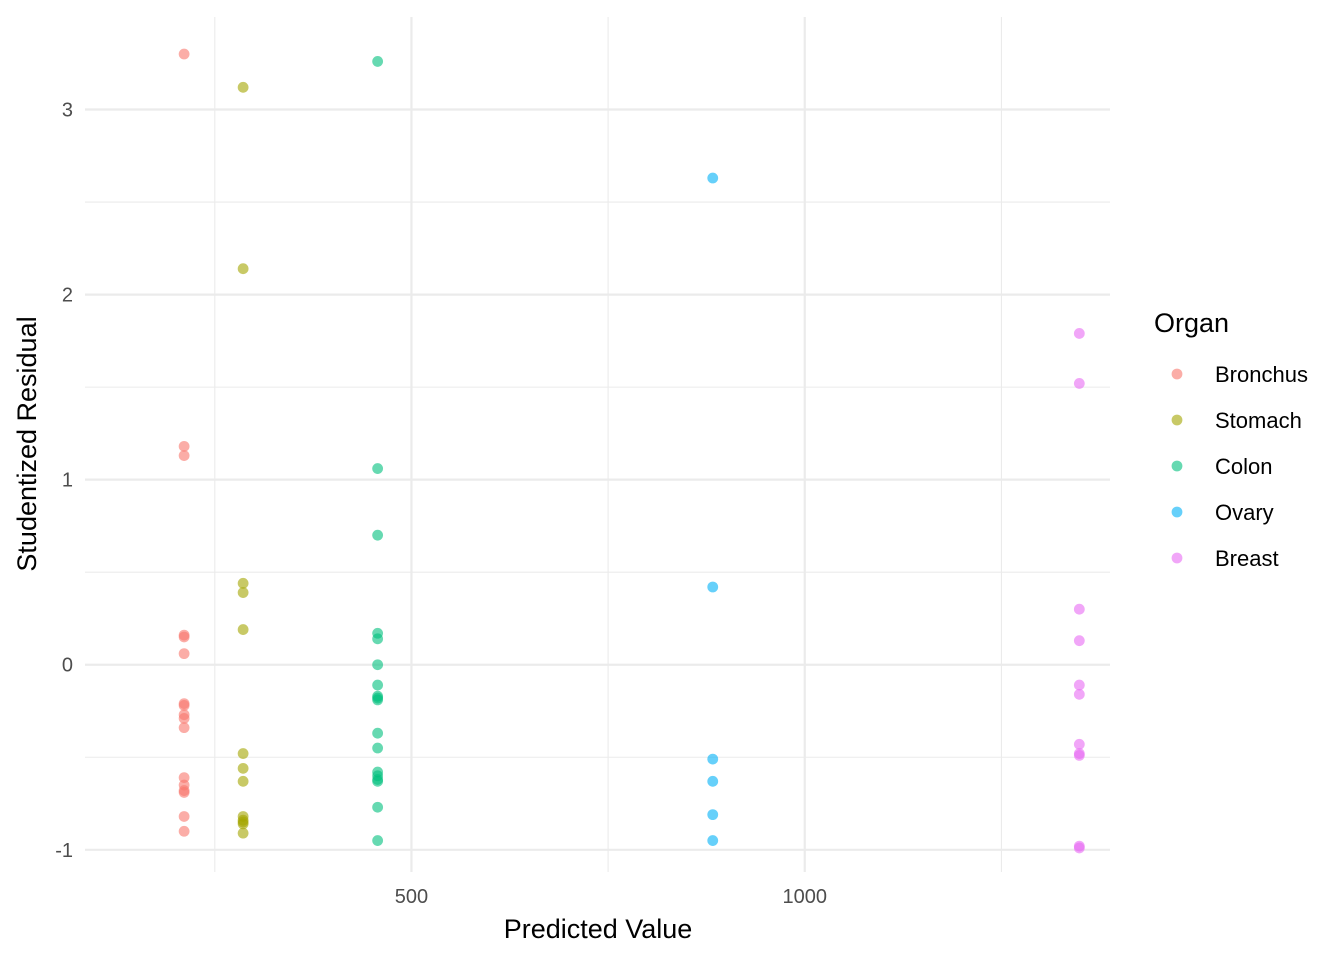  What do you see at coordinates (1177, 420) in the screenshot?
I see `legend-key-stomach` at bounding box center [1177, 420].